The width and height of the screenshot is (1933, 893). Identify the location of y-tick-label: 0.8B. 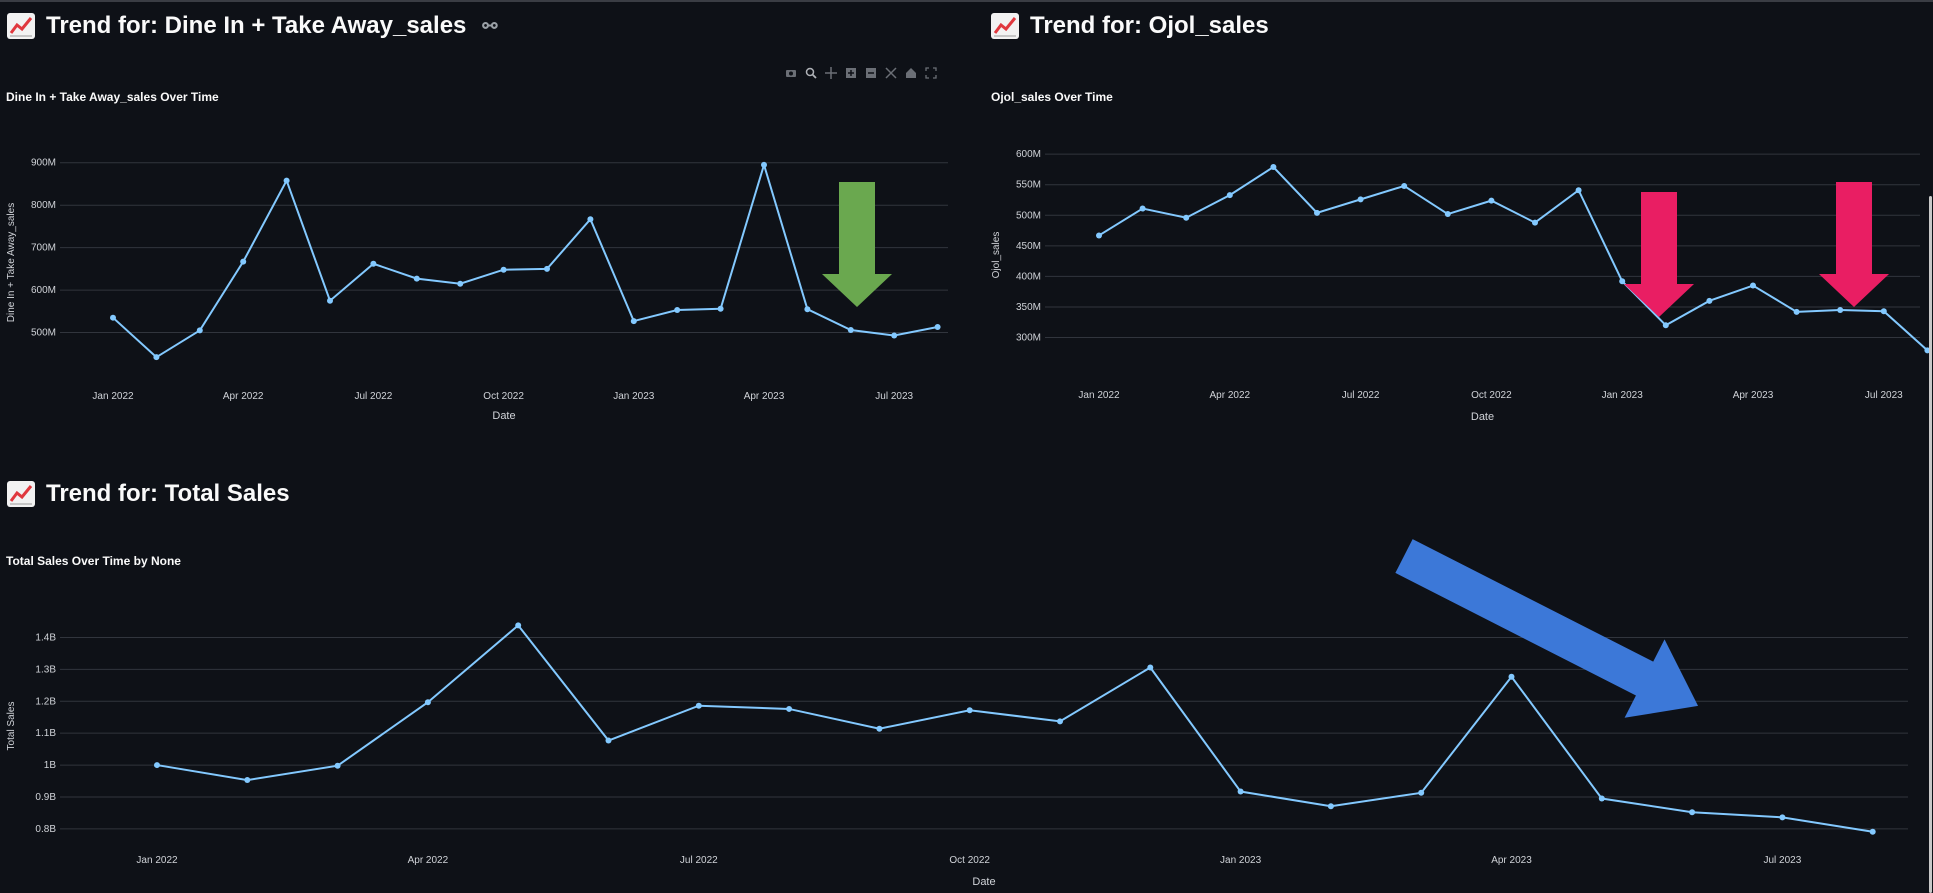
(45, 829).